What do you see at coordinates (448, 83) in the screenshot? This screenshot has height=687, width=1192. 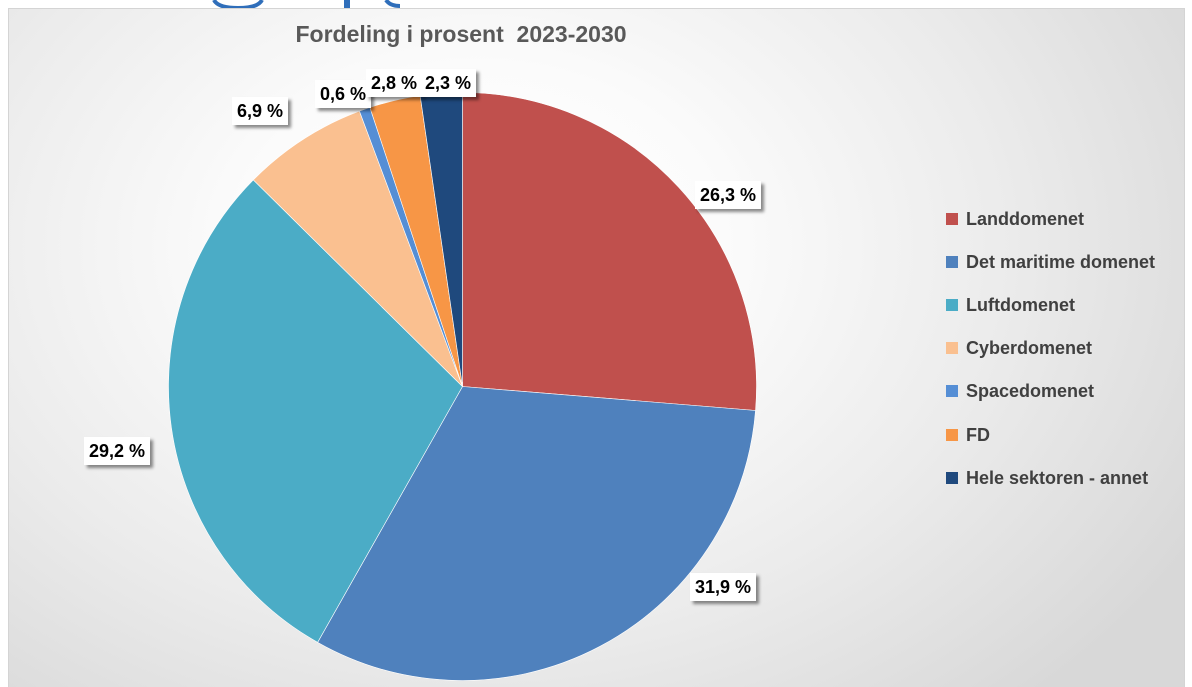 I see `data-label-hele-sektoren-annet: 2,3 %` at bounding box center [448, 83].